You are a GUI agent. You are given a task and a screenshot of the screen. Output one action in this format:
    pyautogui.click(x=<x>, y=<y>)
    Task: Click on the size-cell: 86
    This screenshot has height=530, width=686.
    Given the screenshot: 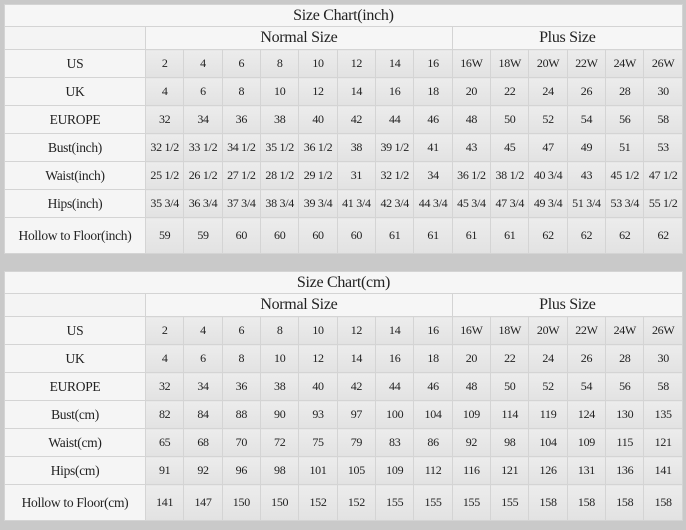 What is the action you would take?
    pyautogui.click(x=433, y=442)
    